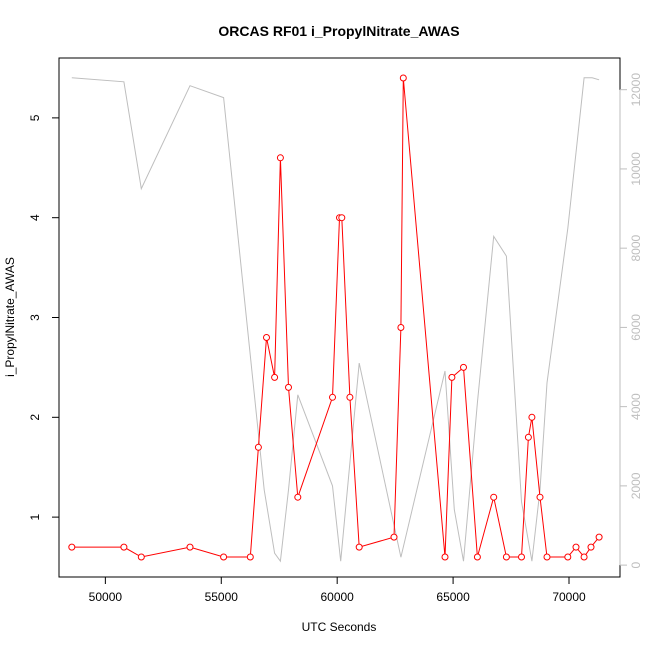 This screenshot has width=650, height=650. I want to click on chart-title: ORCAS RF01 i_PropylNitrate_AWAS, so click(338, 31).